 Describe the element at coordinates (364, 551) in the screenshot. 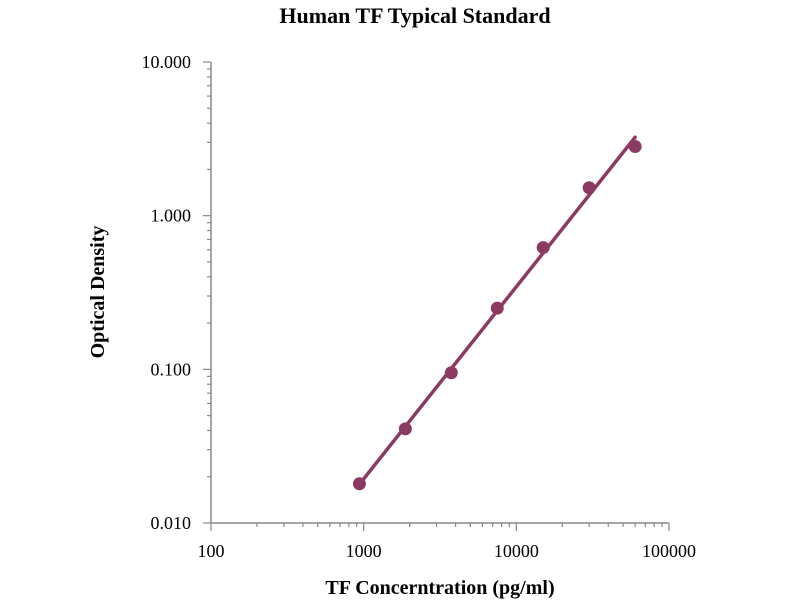

I see `x-tick-label: 1000` at that location.